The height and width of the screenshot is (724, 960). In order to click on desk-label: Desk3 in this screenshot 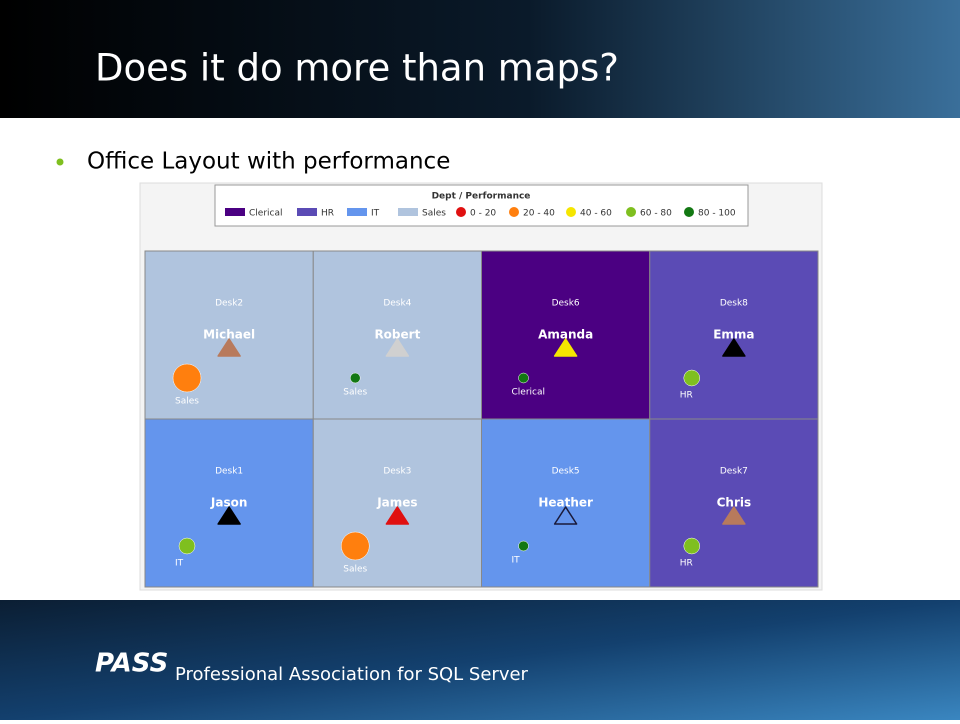, I will do `click(397, 472)`.